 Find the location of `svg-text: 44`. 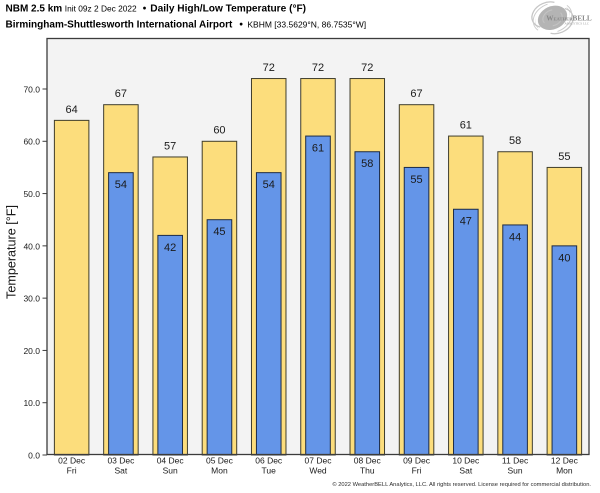

svg-text: 44 is located at coordinates (515, 237).